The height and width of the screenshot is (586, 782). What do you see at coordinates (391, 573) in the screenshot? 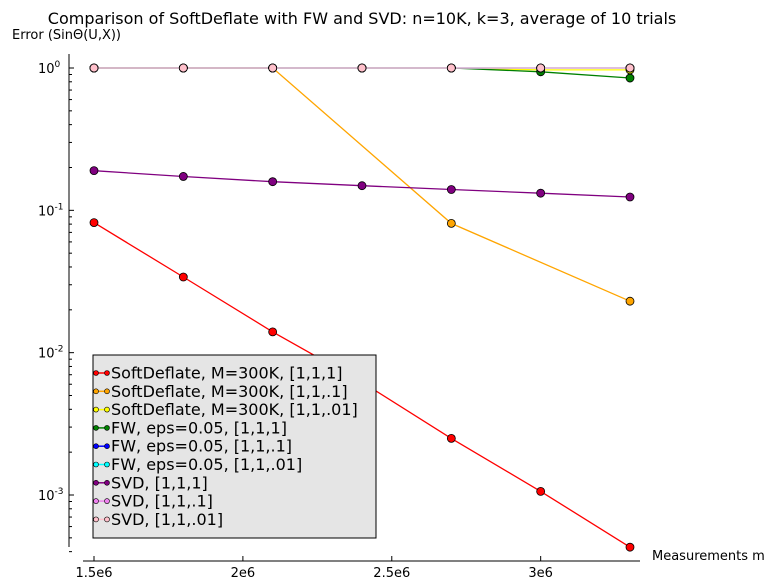
I see `x-tick-label: 2.5e6` at bounding box center [391, 573].